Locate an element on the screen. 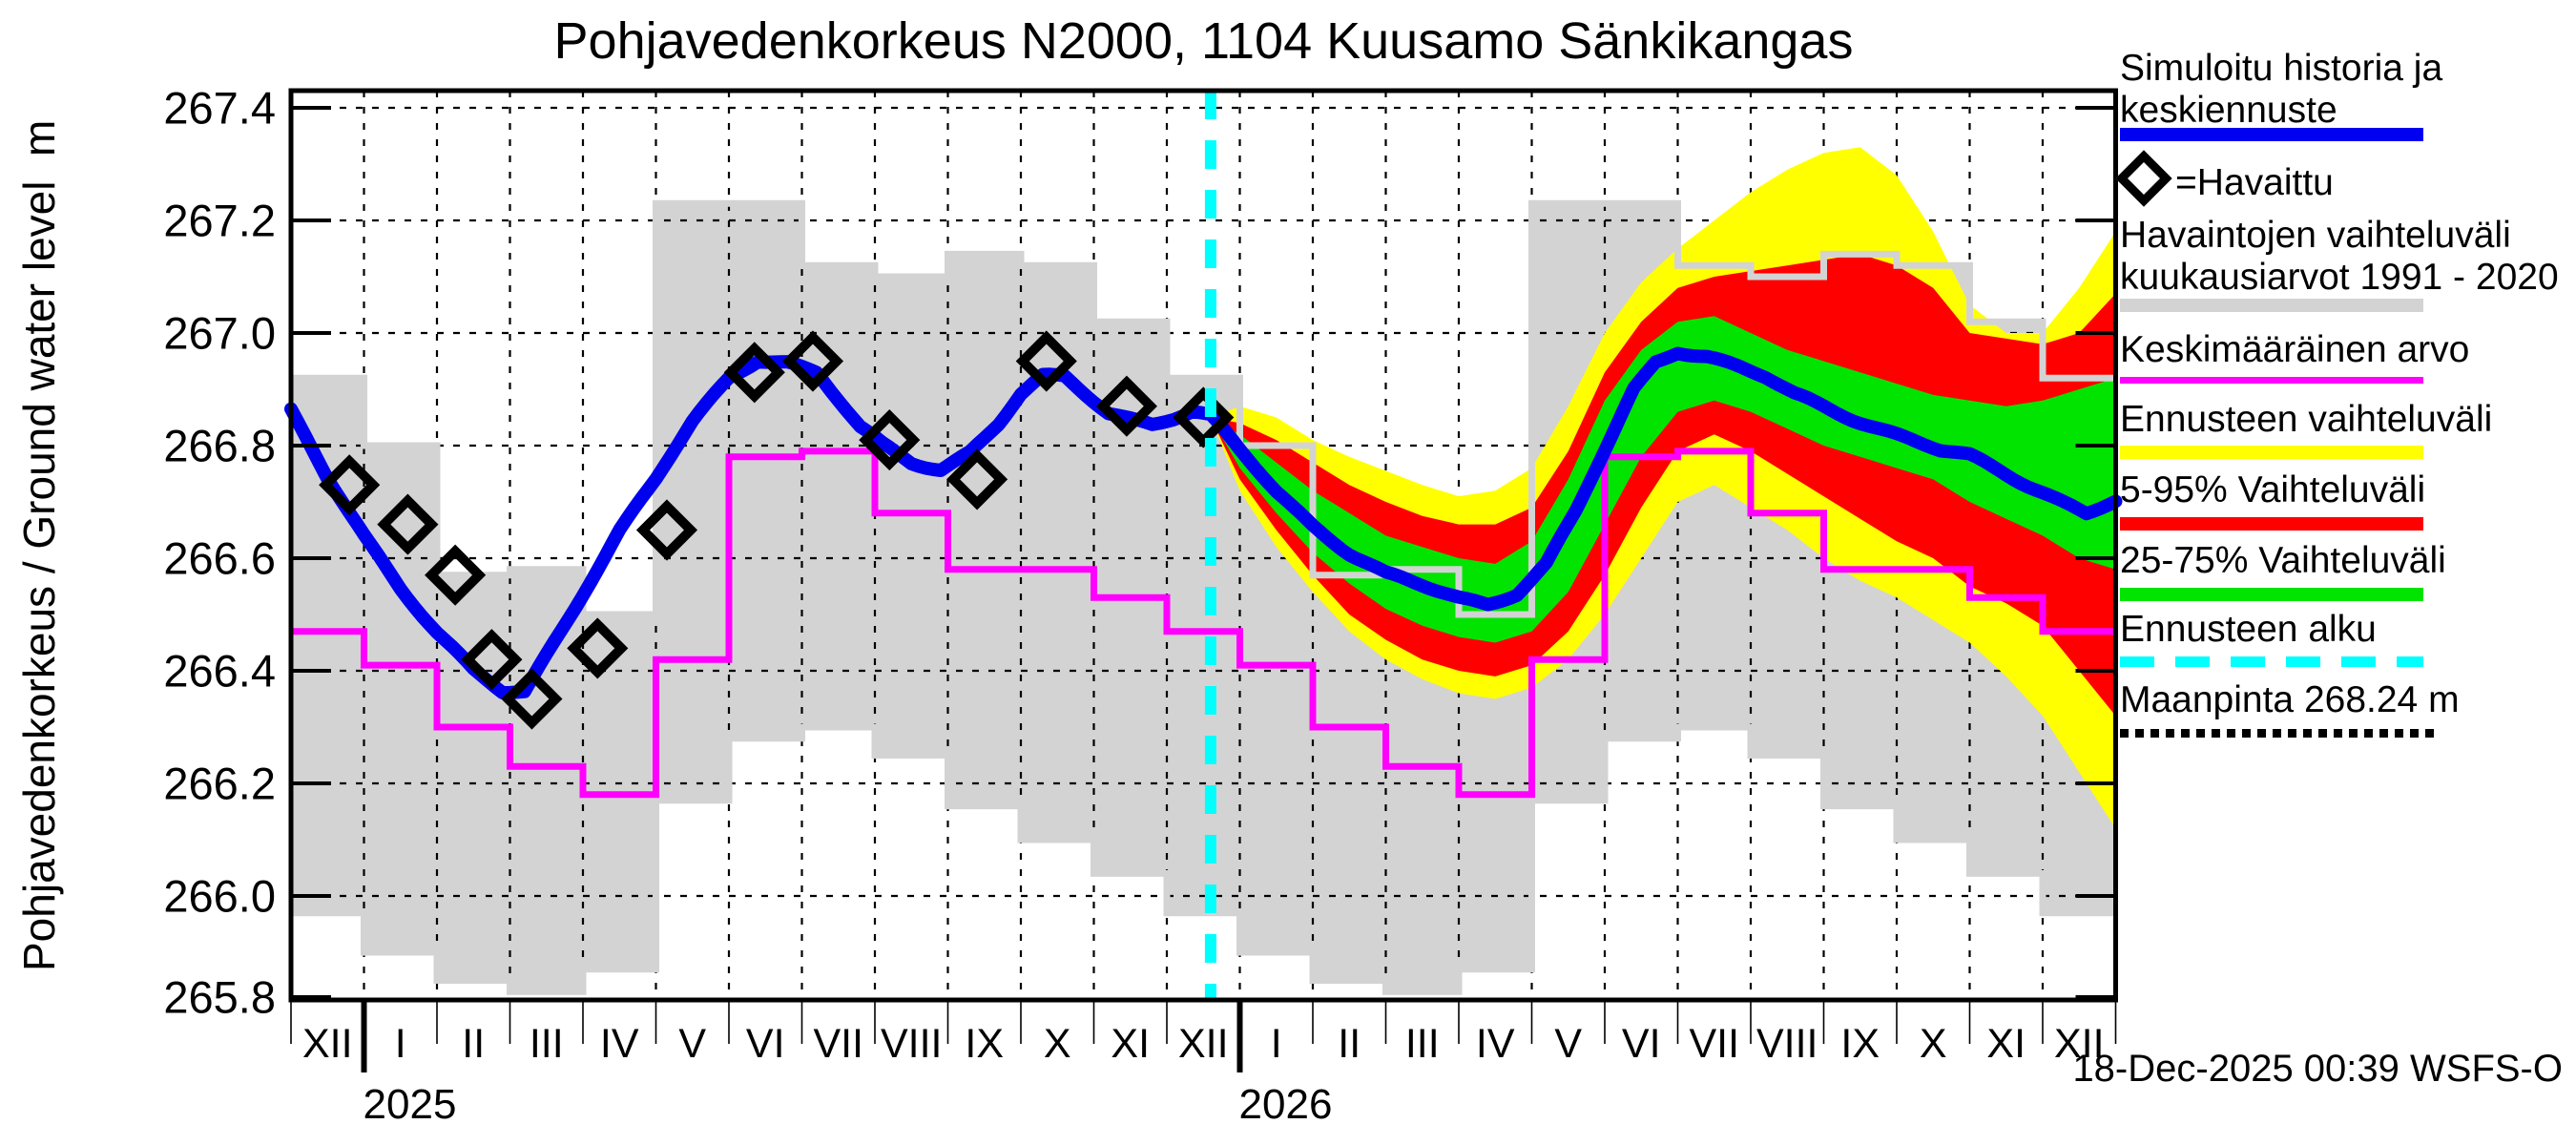 This screenshot has height=1145, width=2576. y-tick-label: 267.2 is located at coordinates (219, 220).